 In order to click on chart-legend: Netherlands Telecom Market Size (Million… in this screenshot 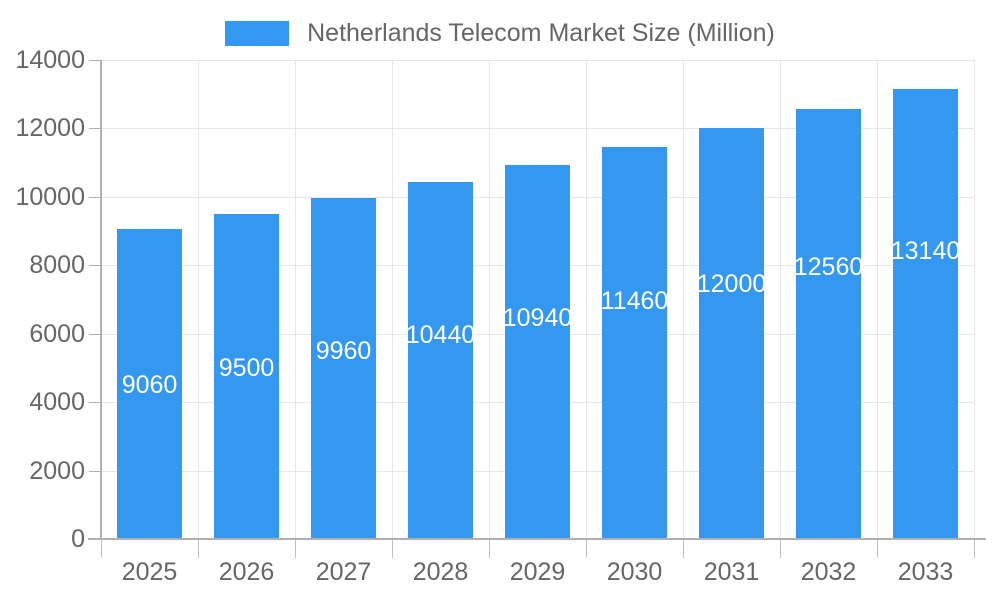, I will do `click(500, 33)`.